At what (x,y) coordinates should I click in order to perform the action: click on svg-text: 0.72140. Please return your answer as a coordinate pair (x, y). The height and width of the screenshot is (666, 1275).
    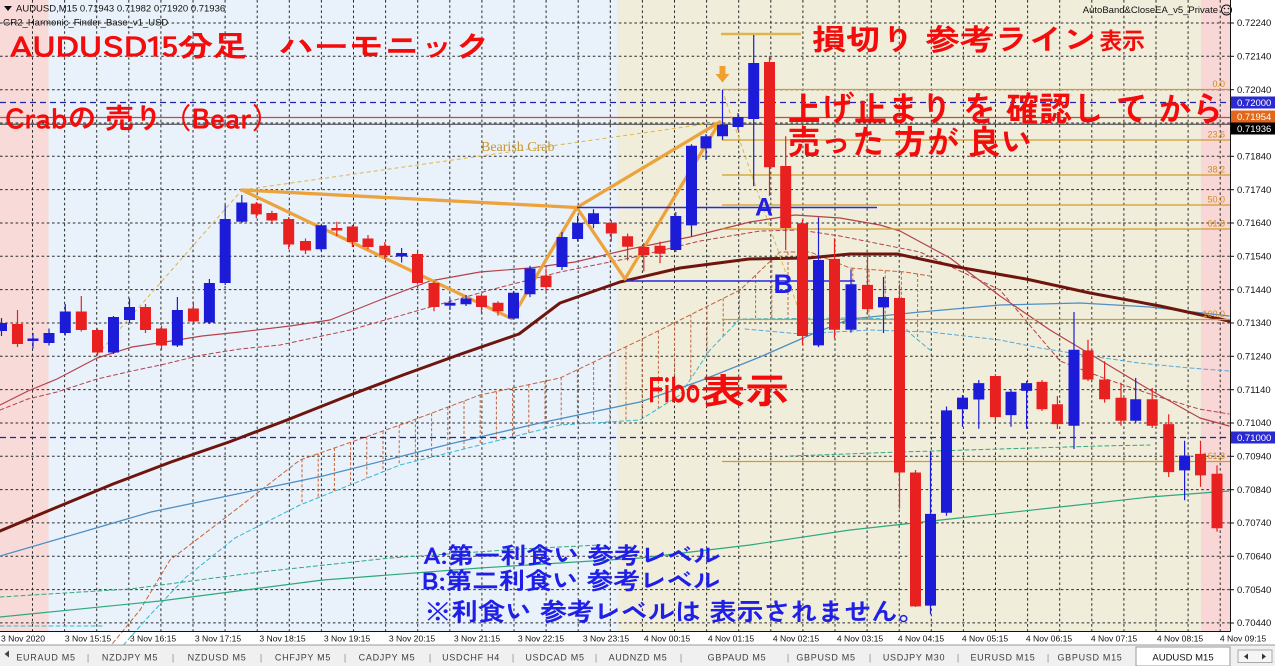
    Looking at the image, I should click on (1254, 57).